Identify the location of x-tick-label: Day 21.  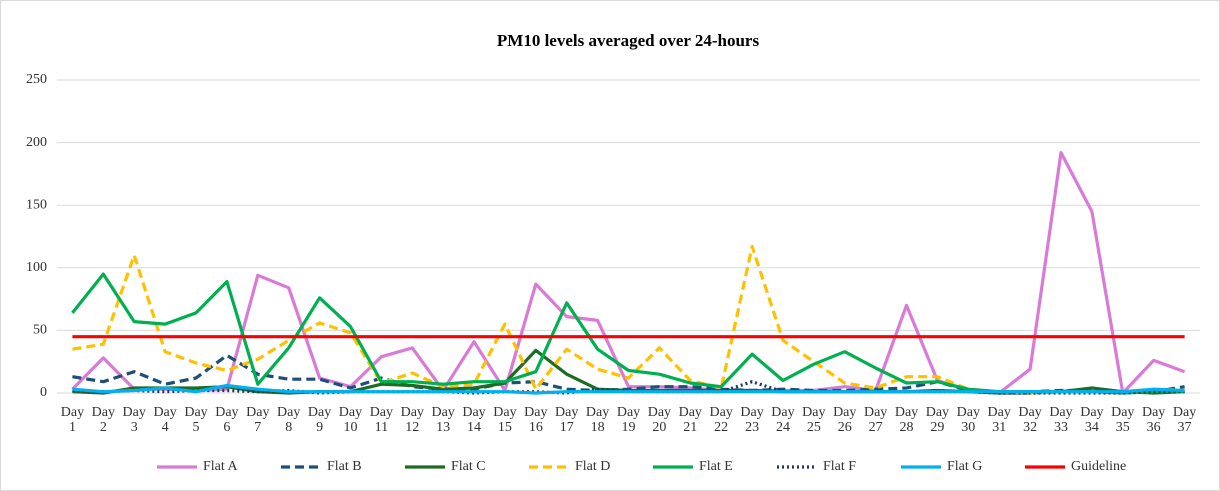
(690, 420).